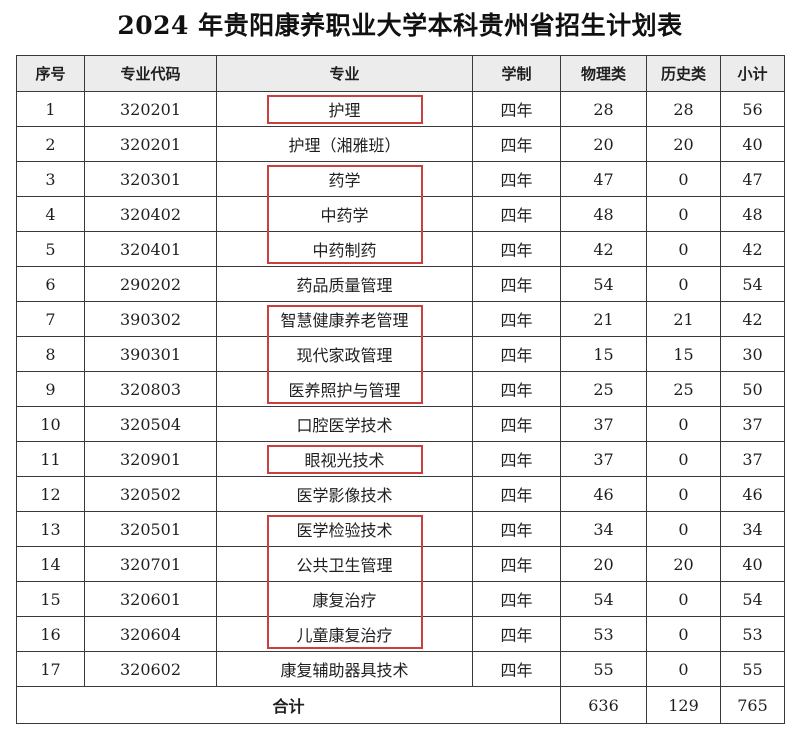  Describe the element at coordinates (150, 214) in the screenshot. I see `cell-code: 320402` at that location.